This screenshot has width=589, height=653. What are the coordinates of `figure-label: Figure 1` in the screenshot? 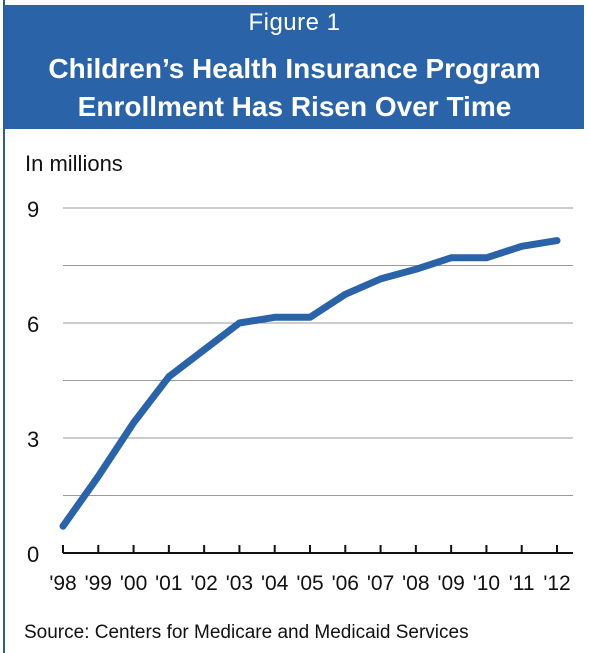 It's located at (294, 22).